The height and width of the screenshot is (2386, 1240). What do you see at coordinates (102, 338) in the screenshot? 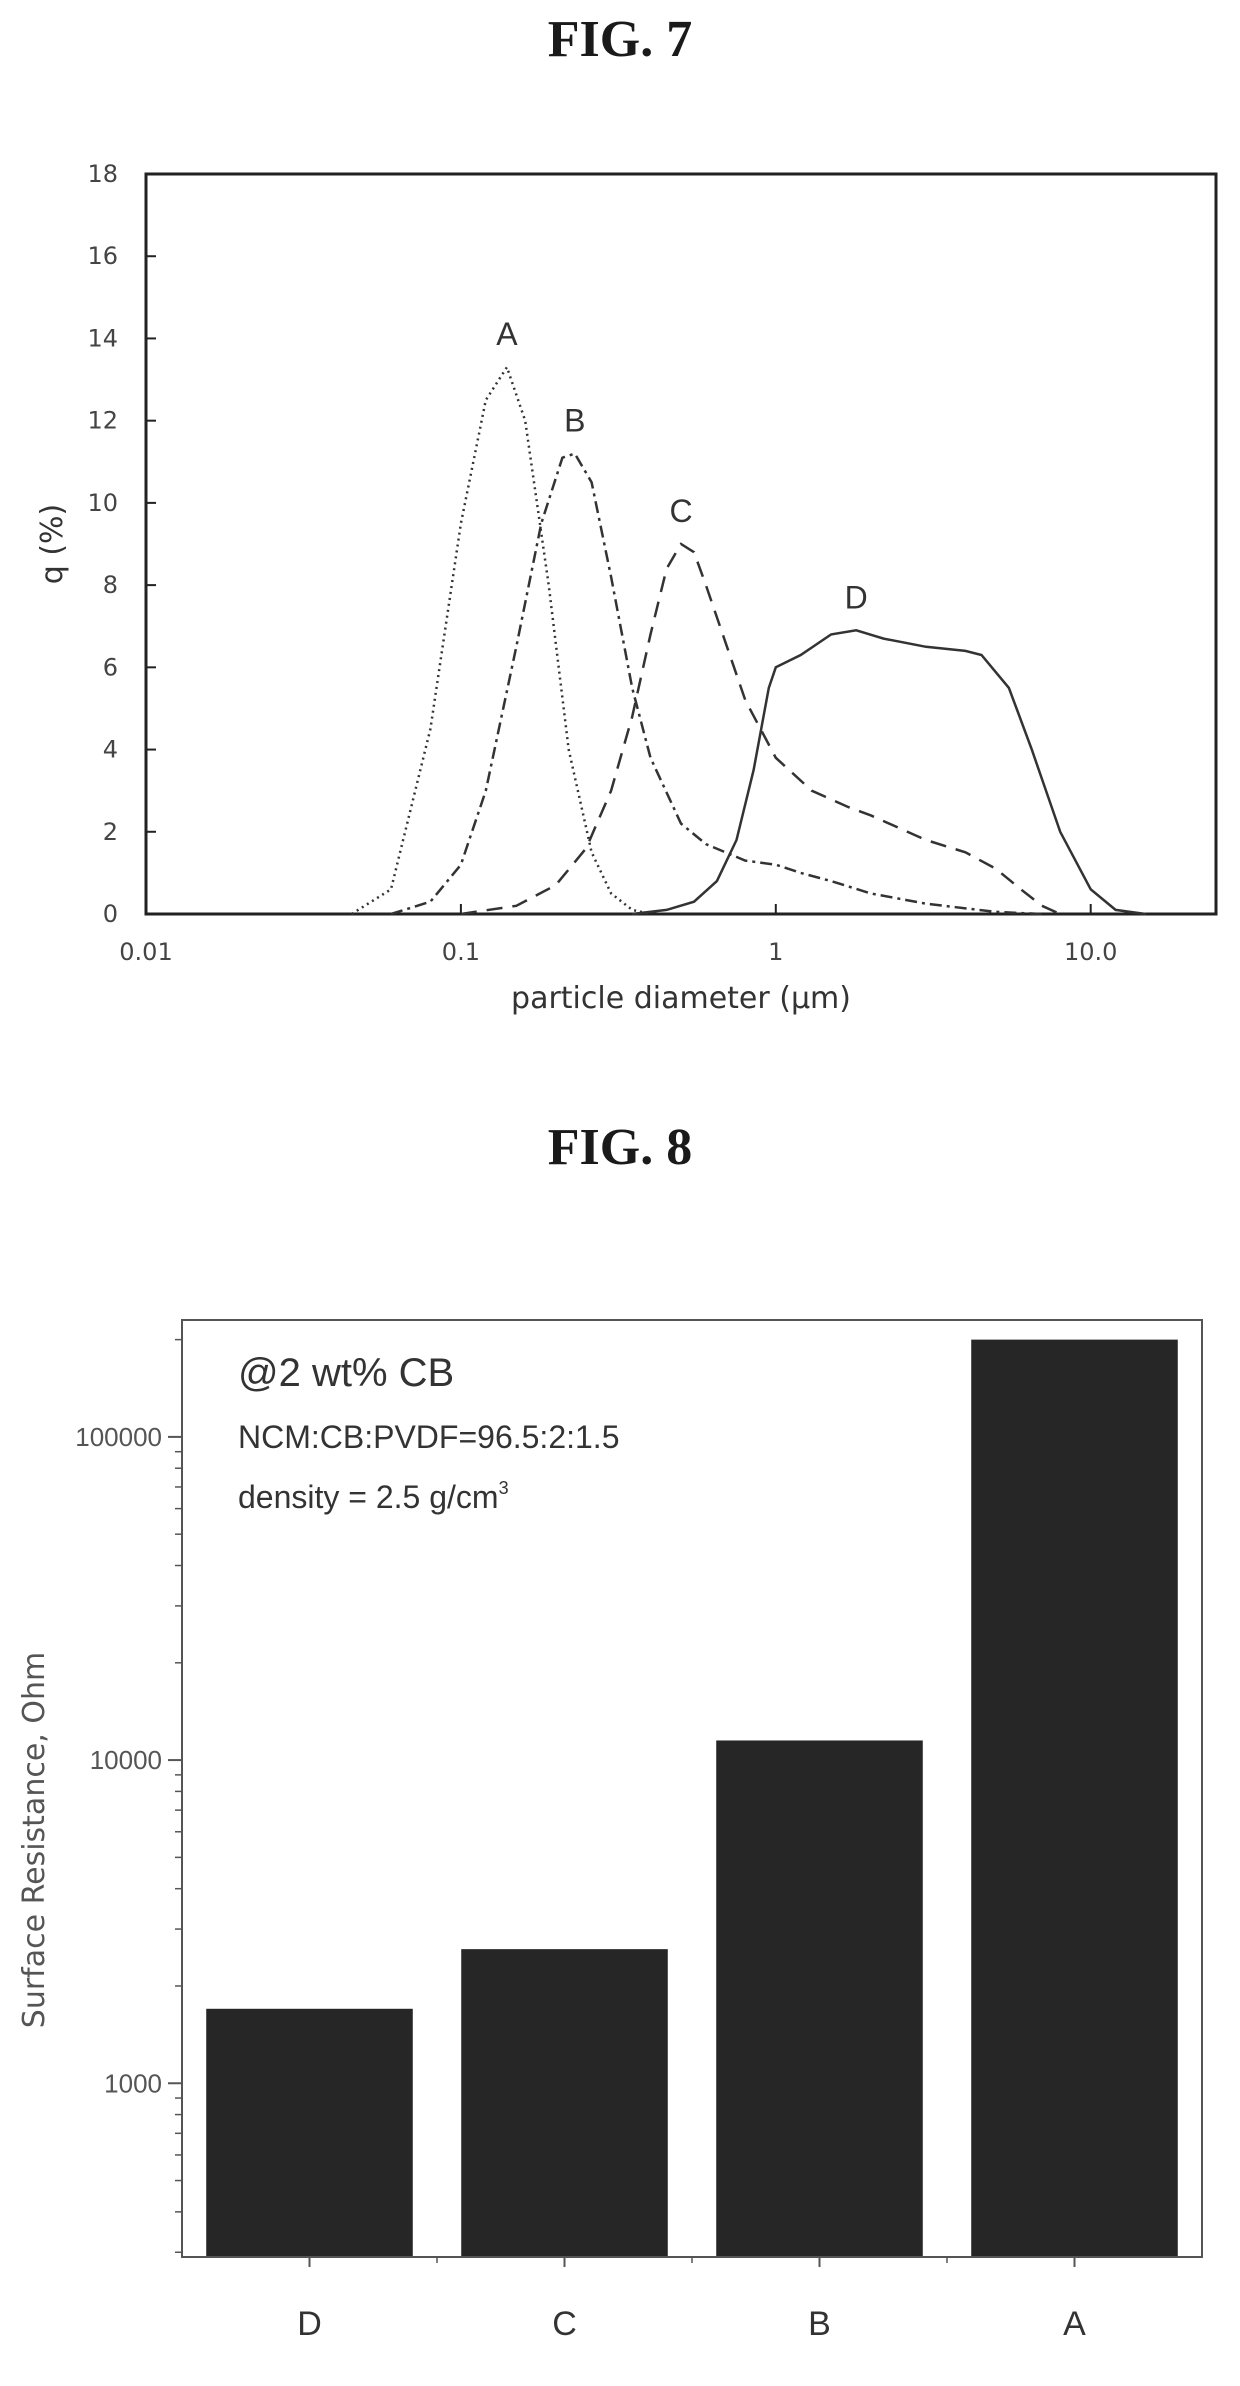
I see `y-tick-label: 14` at bounding box center [102, 338].